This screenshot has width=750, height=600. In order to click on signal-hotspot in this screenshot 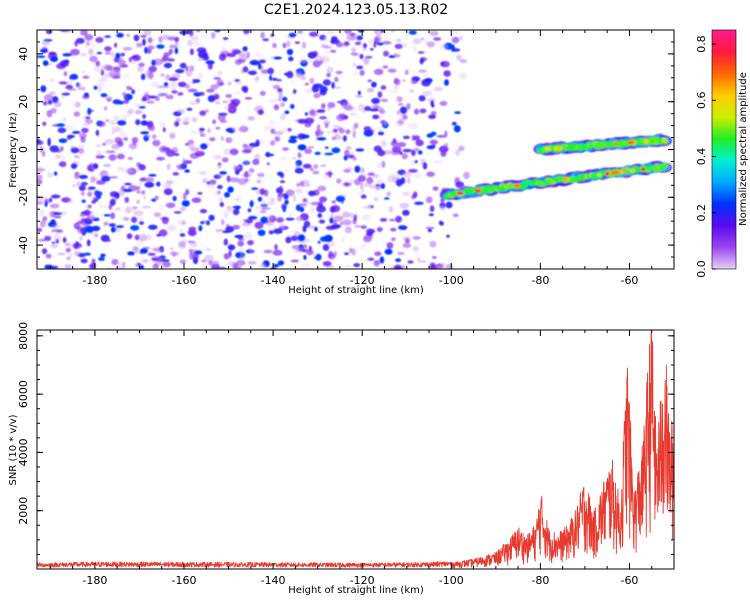, I will do `click(643, 169)`.